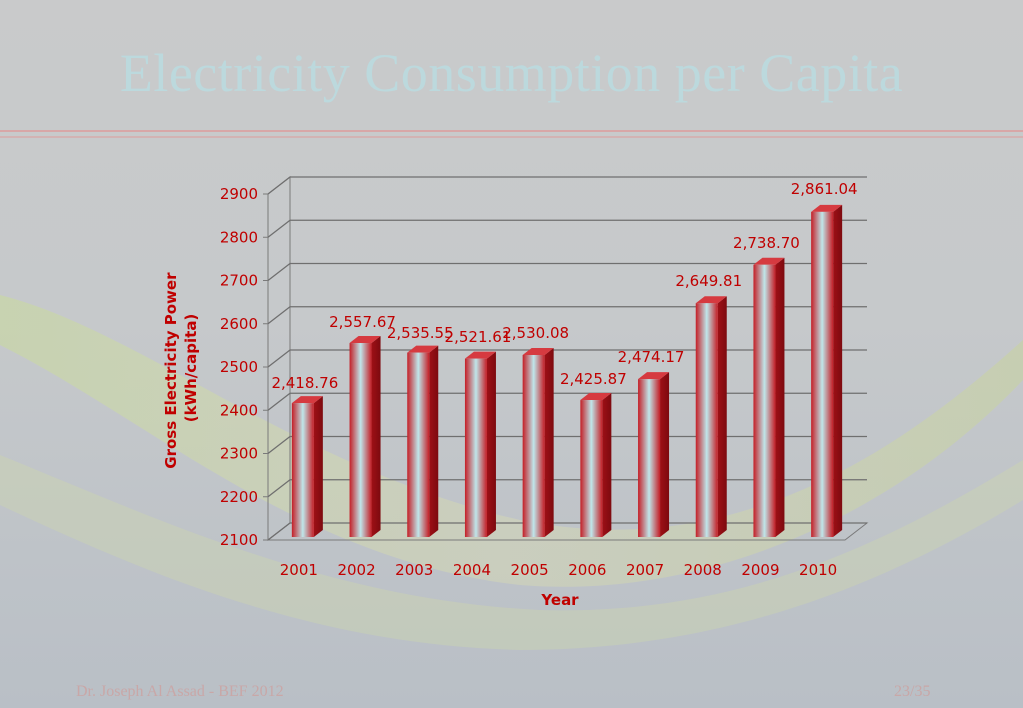 This screenshot has height=708, width=1023. What do you see at coordinates (171, 370) in the screenshot?
I see `y-axis-title-line-1: Gross Electricity Power` at bounding box center [171, 370].